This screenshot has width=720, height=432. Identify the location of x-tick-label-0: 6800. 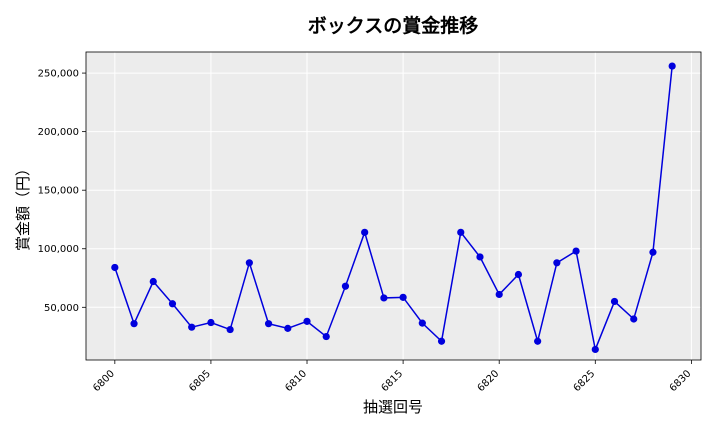
(104, 381).